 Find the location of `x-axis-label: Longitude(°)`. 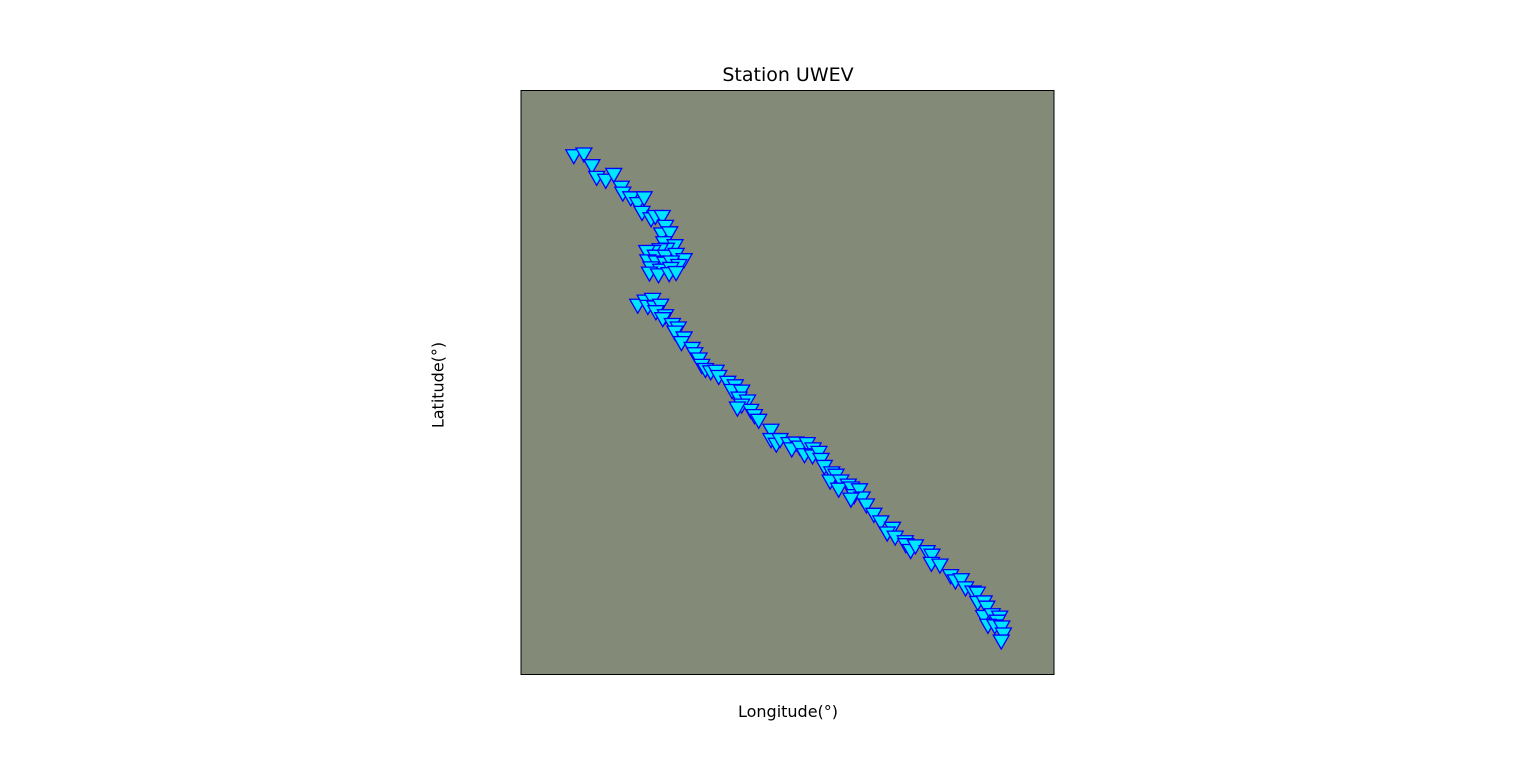

x-axis-label: Longitude(°) is located at coordinates (788, 711).